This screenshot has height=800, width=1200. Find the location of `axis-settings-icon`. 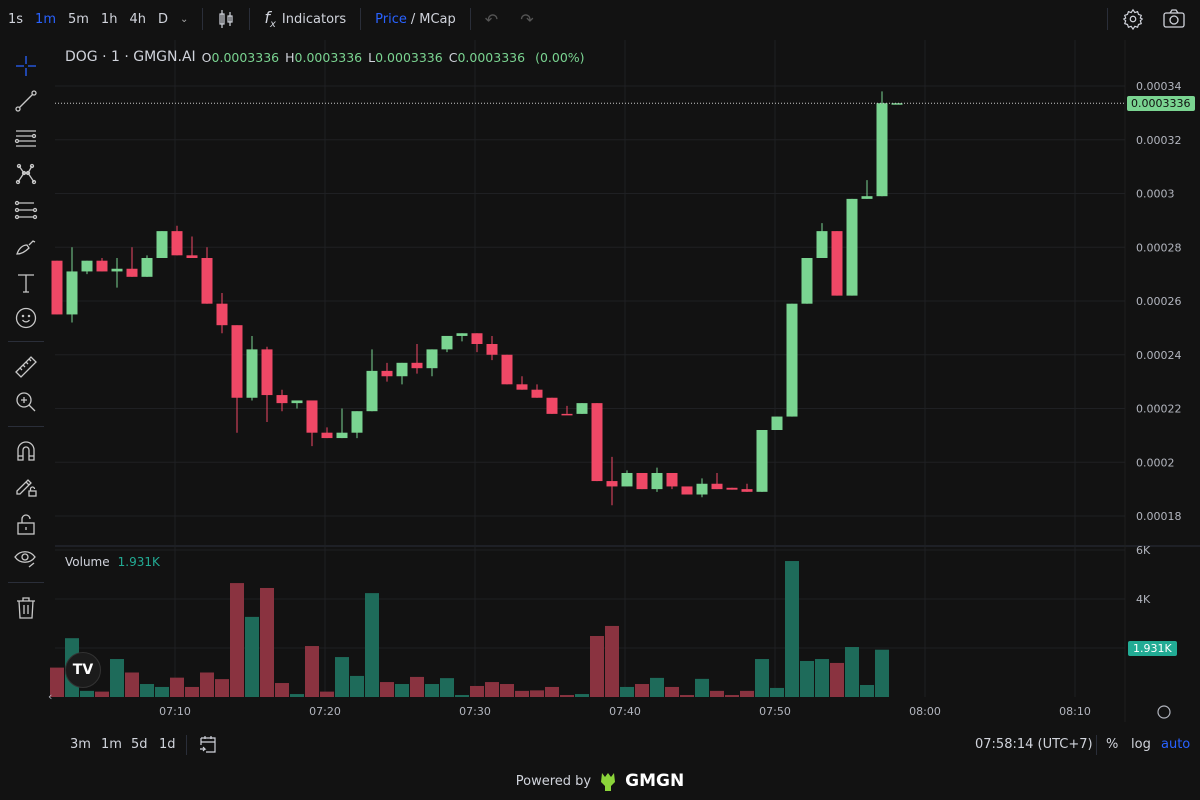

axis-settings-icon is located at coordinates (1164, 712).